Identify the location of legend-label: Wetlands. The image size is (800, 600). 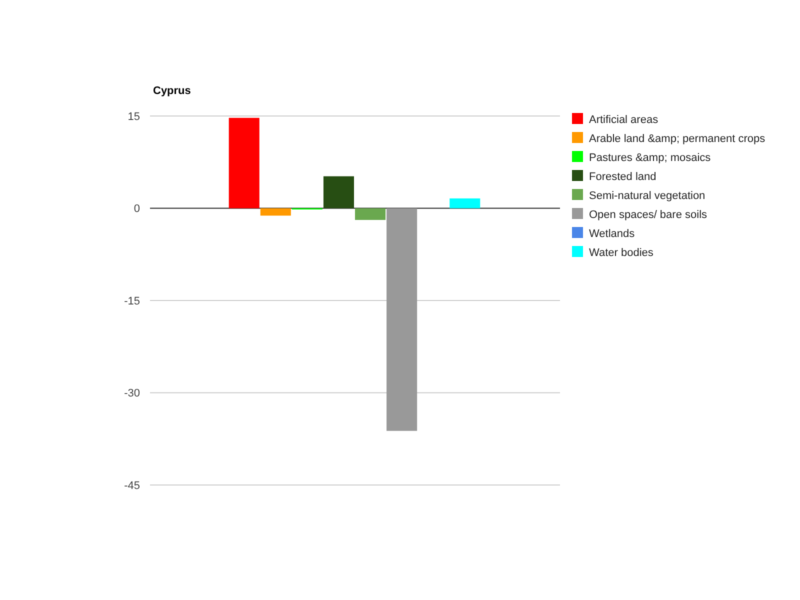
(612, 234).